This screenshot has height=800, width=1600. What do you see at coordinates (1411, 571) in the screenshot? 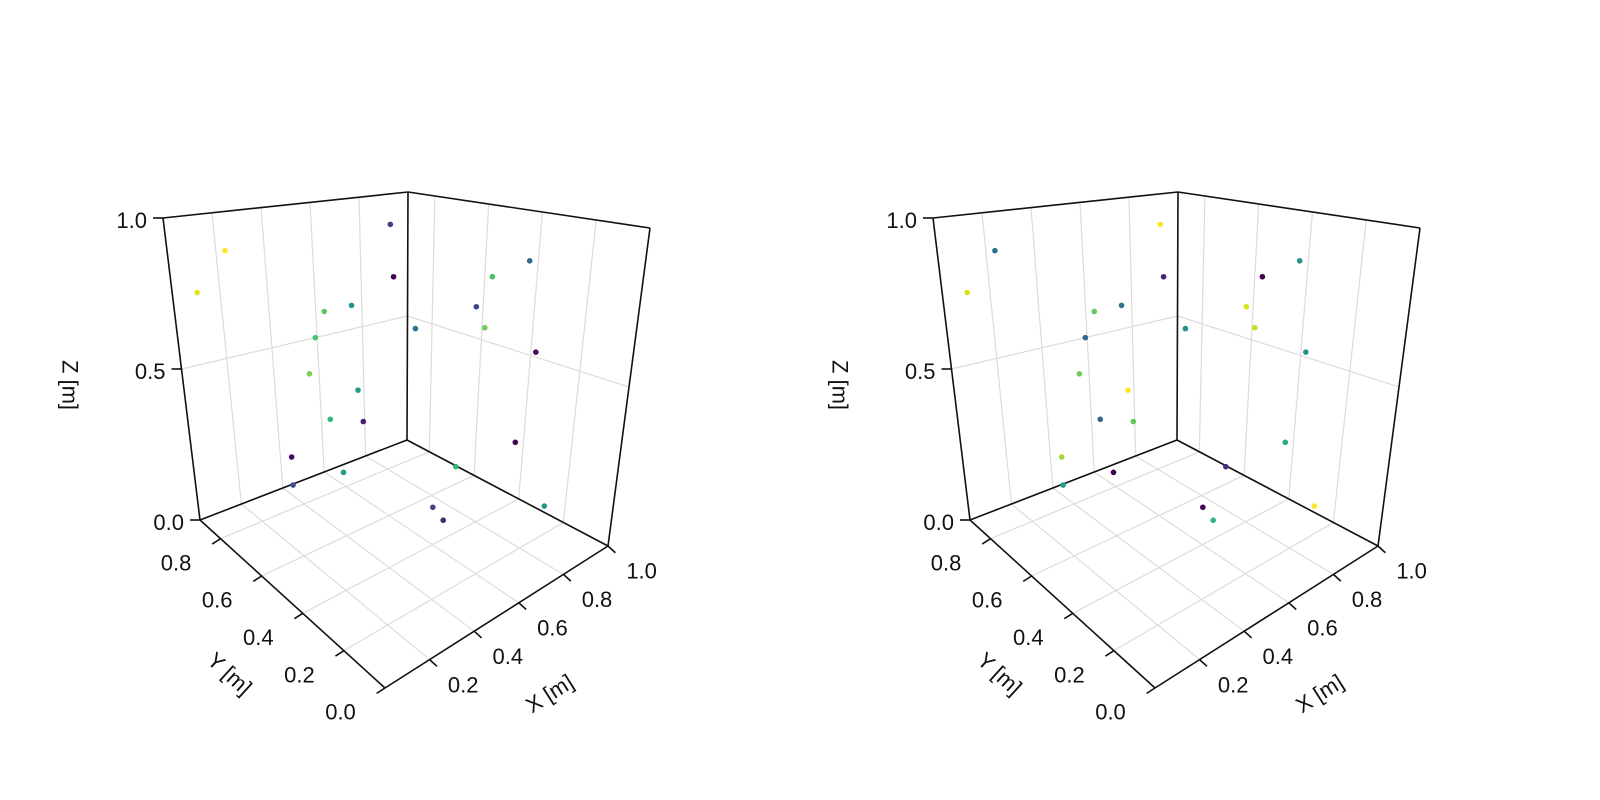
I see `x-tick-label: 1.0` at bounding box center [1411, 571].